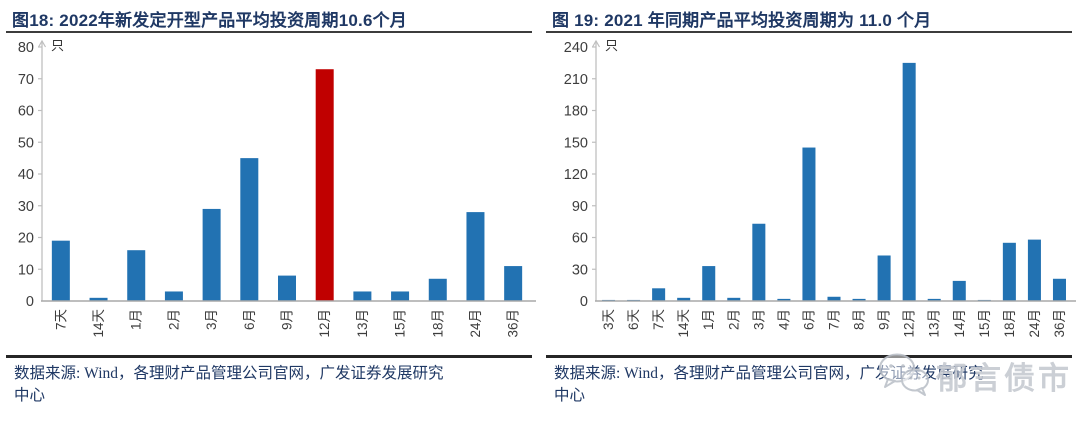 The image size is (1080, 430). I want to click on y-tick-label: 80, so click(26, 48).